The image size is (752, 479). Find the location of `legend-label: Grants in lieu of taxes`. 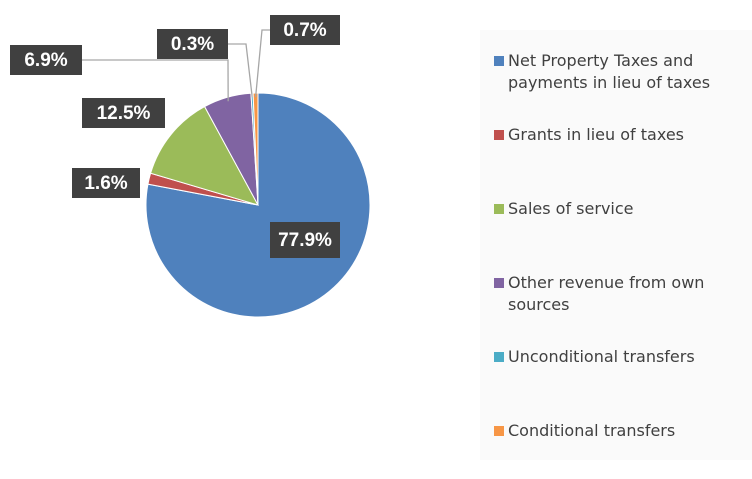

legend-label: Grants in lieu of taxes is located at coordinates (596, 134).